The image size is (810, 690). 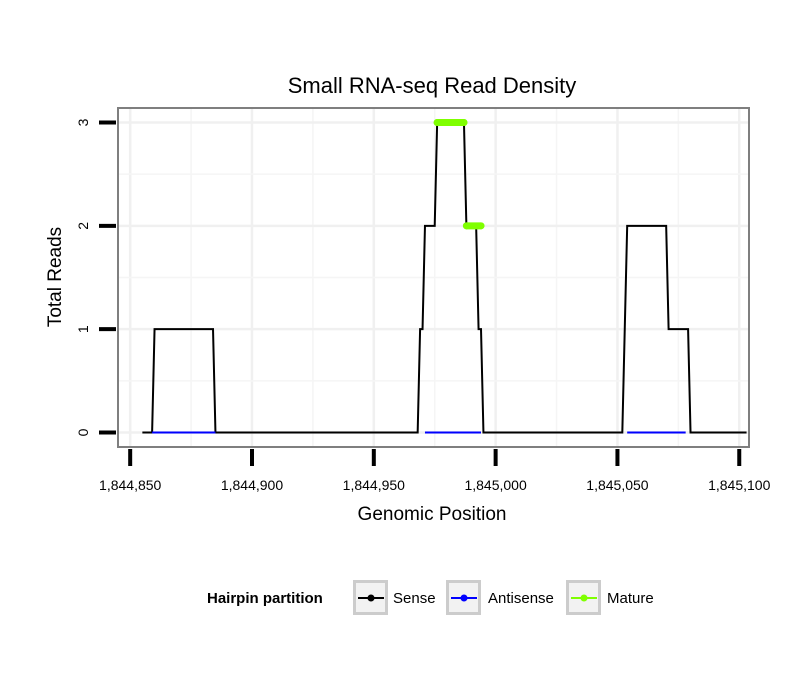 I want to click on y-tick-label: 1, so click(x=83, y=329).